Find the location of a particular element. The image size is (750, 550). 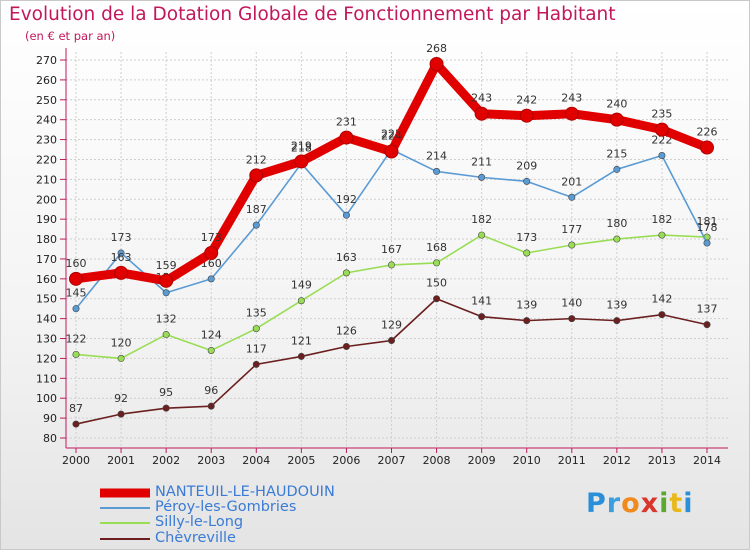

data-label: 215 is located at coordinates (616, 153).